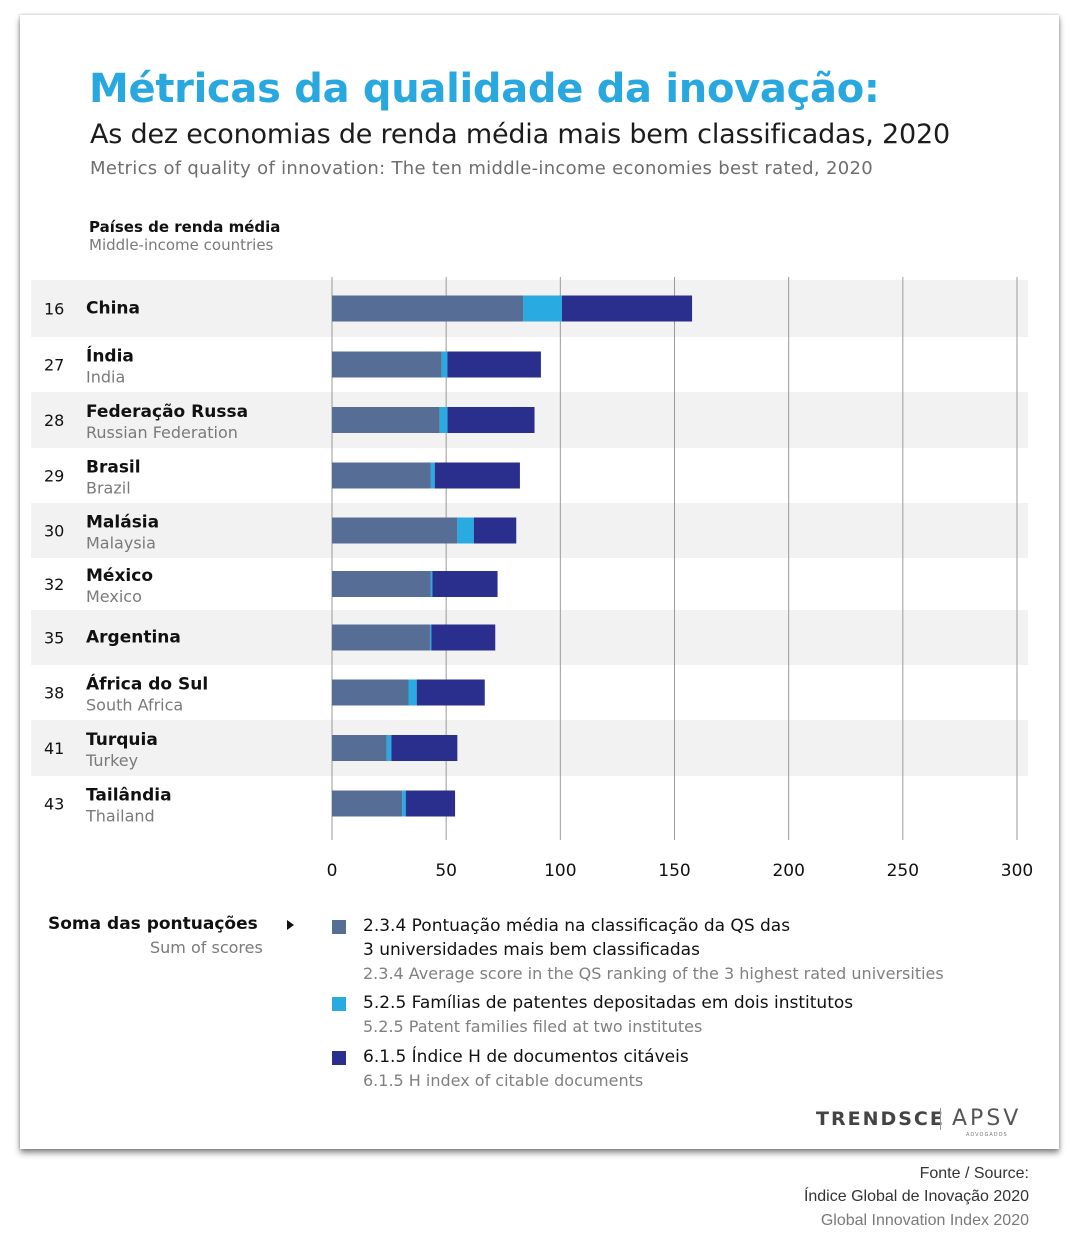 The width and height of the screenshot is (1080, 1247). Describe the element at coordinates (339, 1004) in the screenshot. I see `legend-swatch-patents` at that location.